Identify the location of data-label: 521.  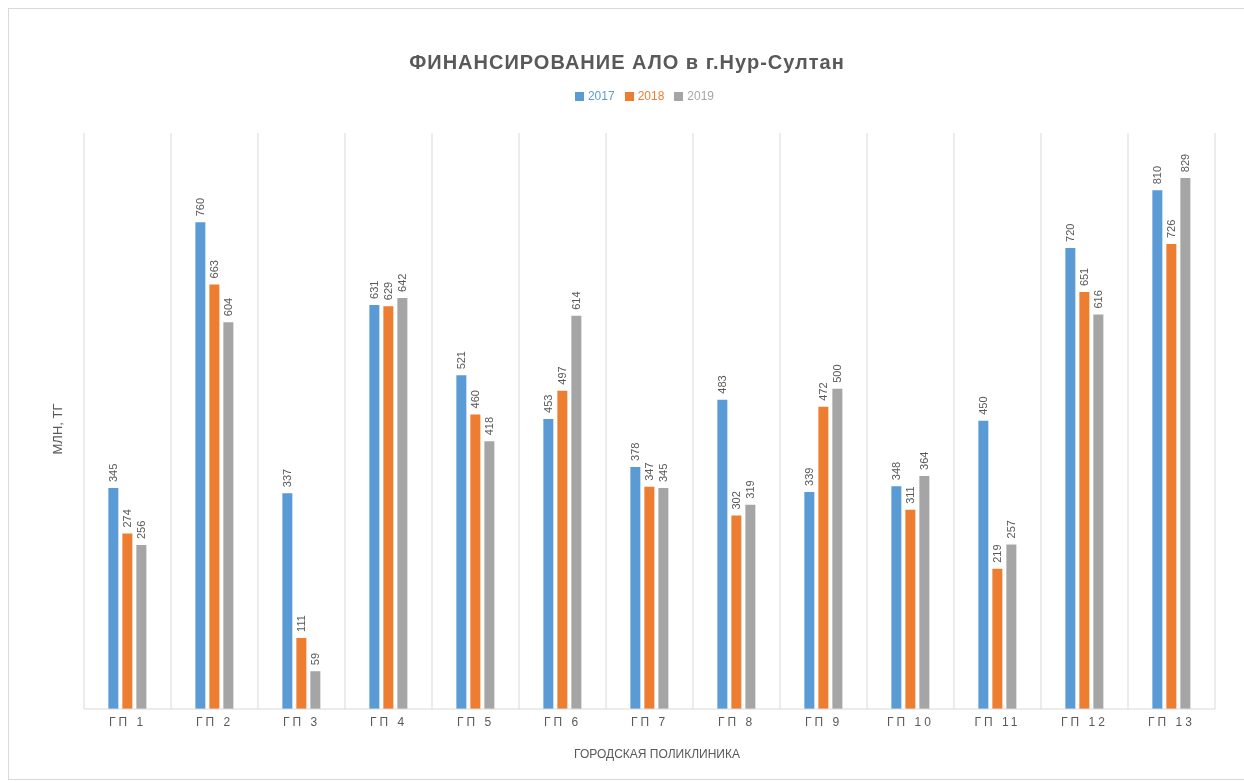
(461, 360).